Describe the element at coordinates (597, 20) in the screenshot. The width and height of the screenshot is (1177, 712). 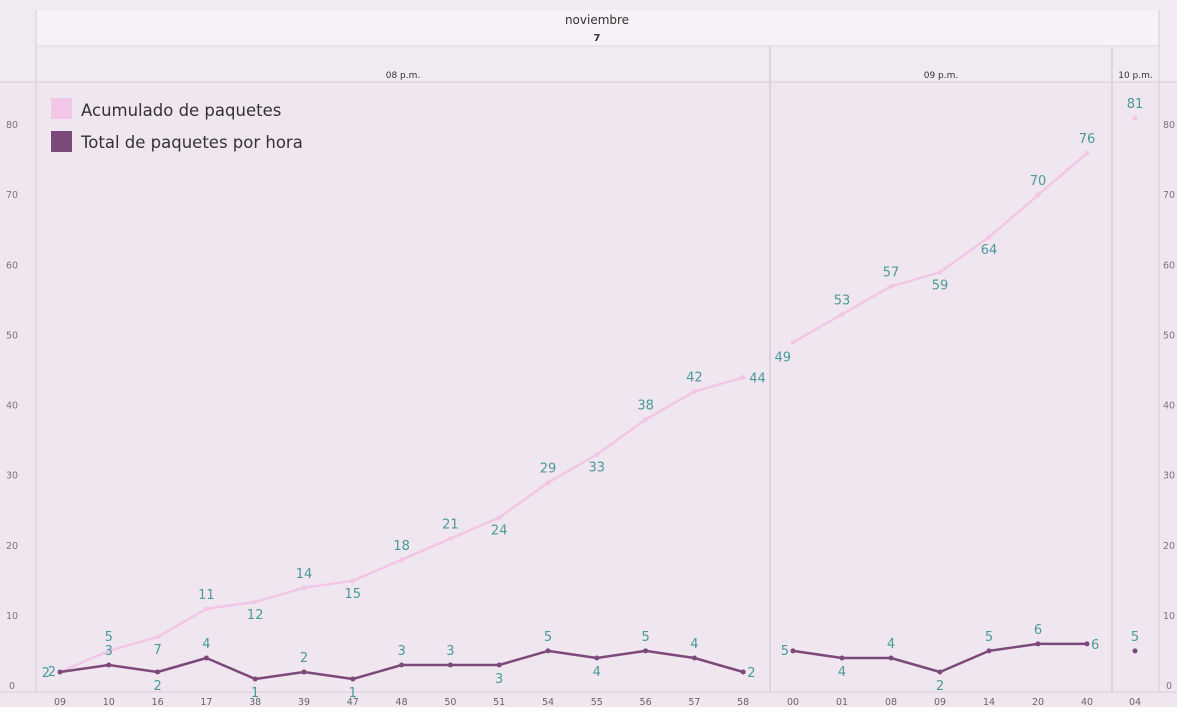
I see `month-header: noviembre` at that location.